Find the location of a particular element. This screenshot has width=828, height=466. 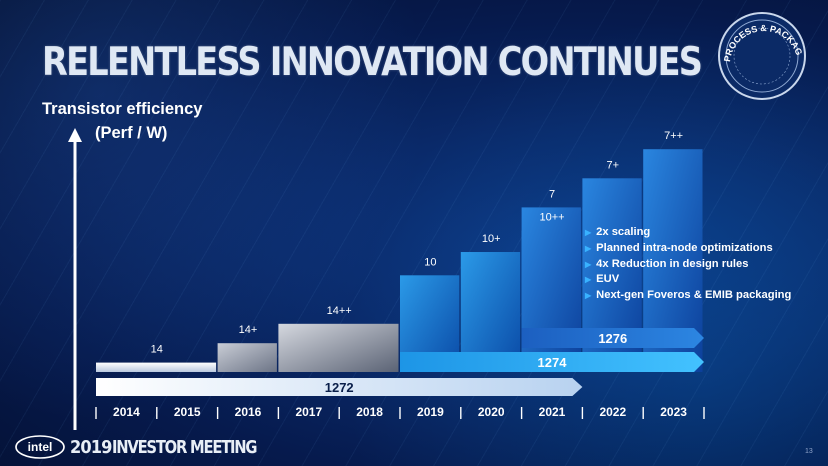

process-arrow-label: 1276 is located at coordinates (612, 338).